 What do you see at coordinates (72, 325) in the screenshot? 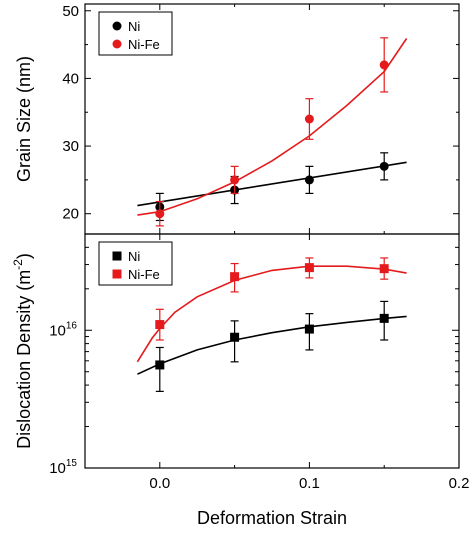
I see `bottom-y-tick-exp: 16` at bounding box center [72, 325].